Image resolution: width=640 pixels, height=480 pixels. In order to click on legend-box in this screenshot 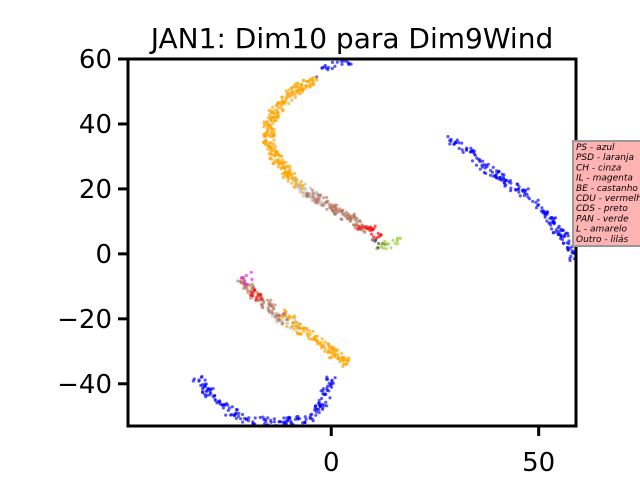, I will do `click(606, 193)`.